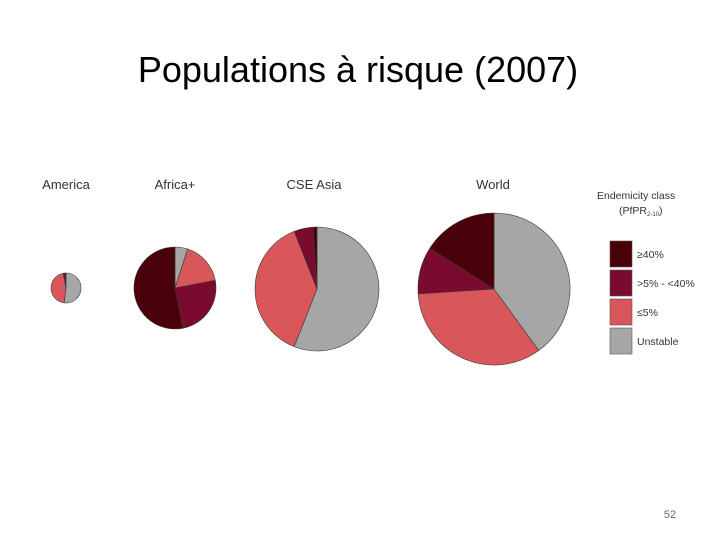 This screenshot has width=720, height=540. What do you see at coordinates (633, 211) in the screenshot?
I see `legend-title-part: (PfPR` at bounding box center [633, 211].